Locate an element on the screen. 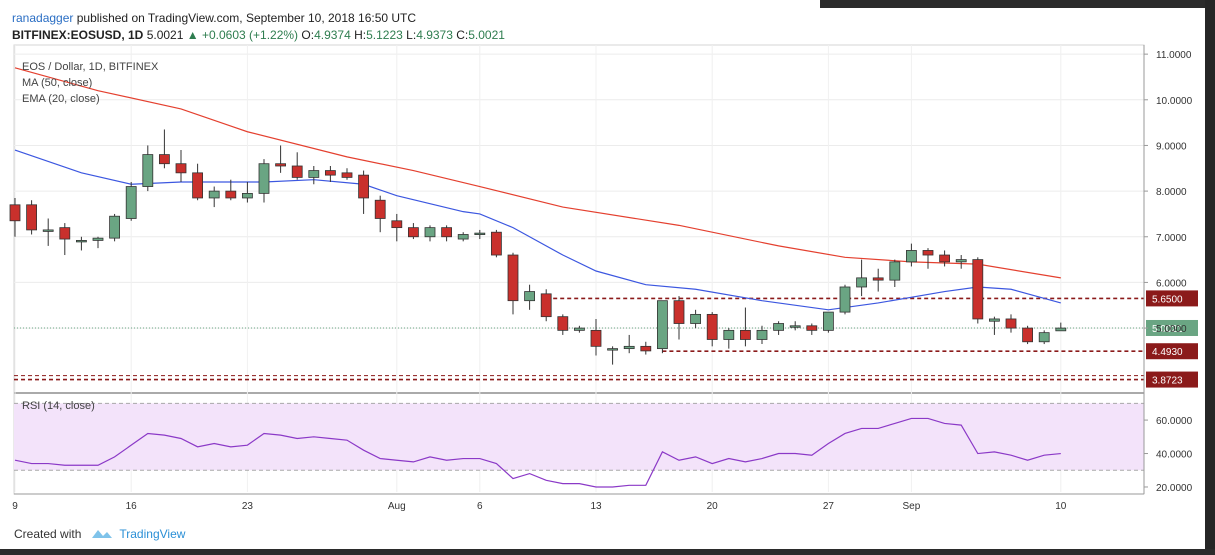 This screenshot has width=1215, height=555. time-tick-label: 9 is located at coordinates (15, 506).